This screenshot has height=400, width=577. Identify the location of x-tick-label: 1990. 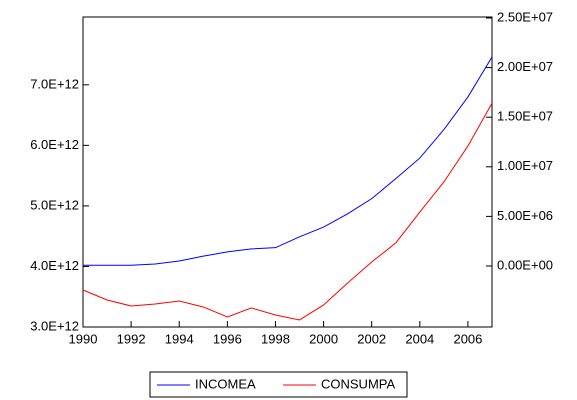
(83, 338).